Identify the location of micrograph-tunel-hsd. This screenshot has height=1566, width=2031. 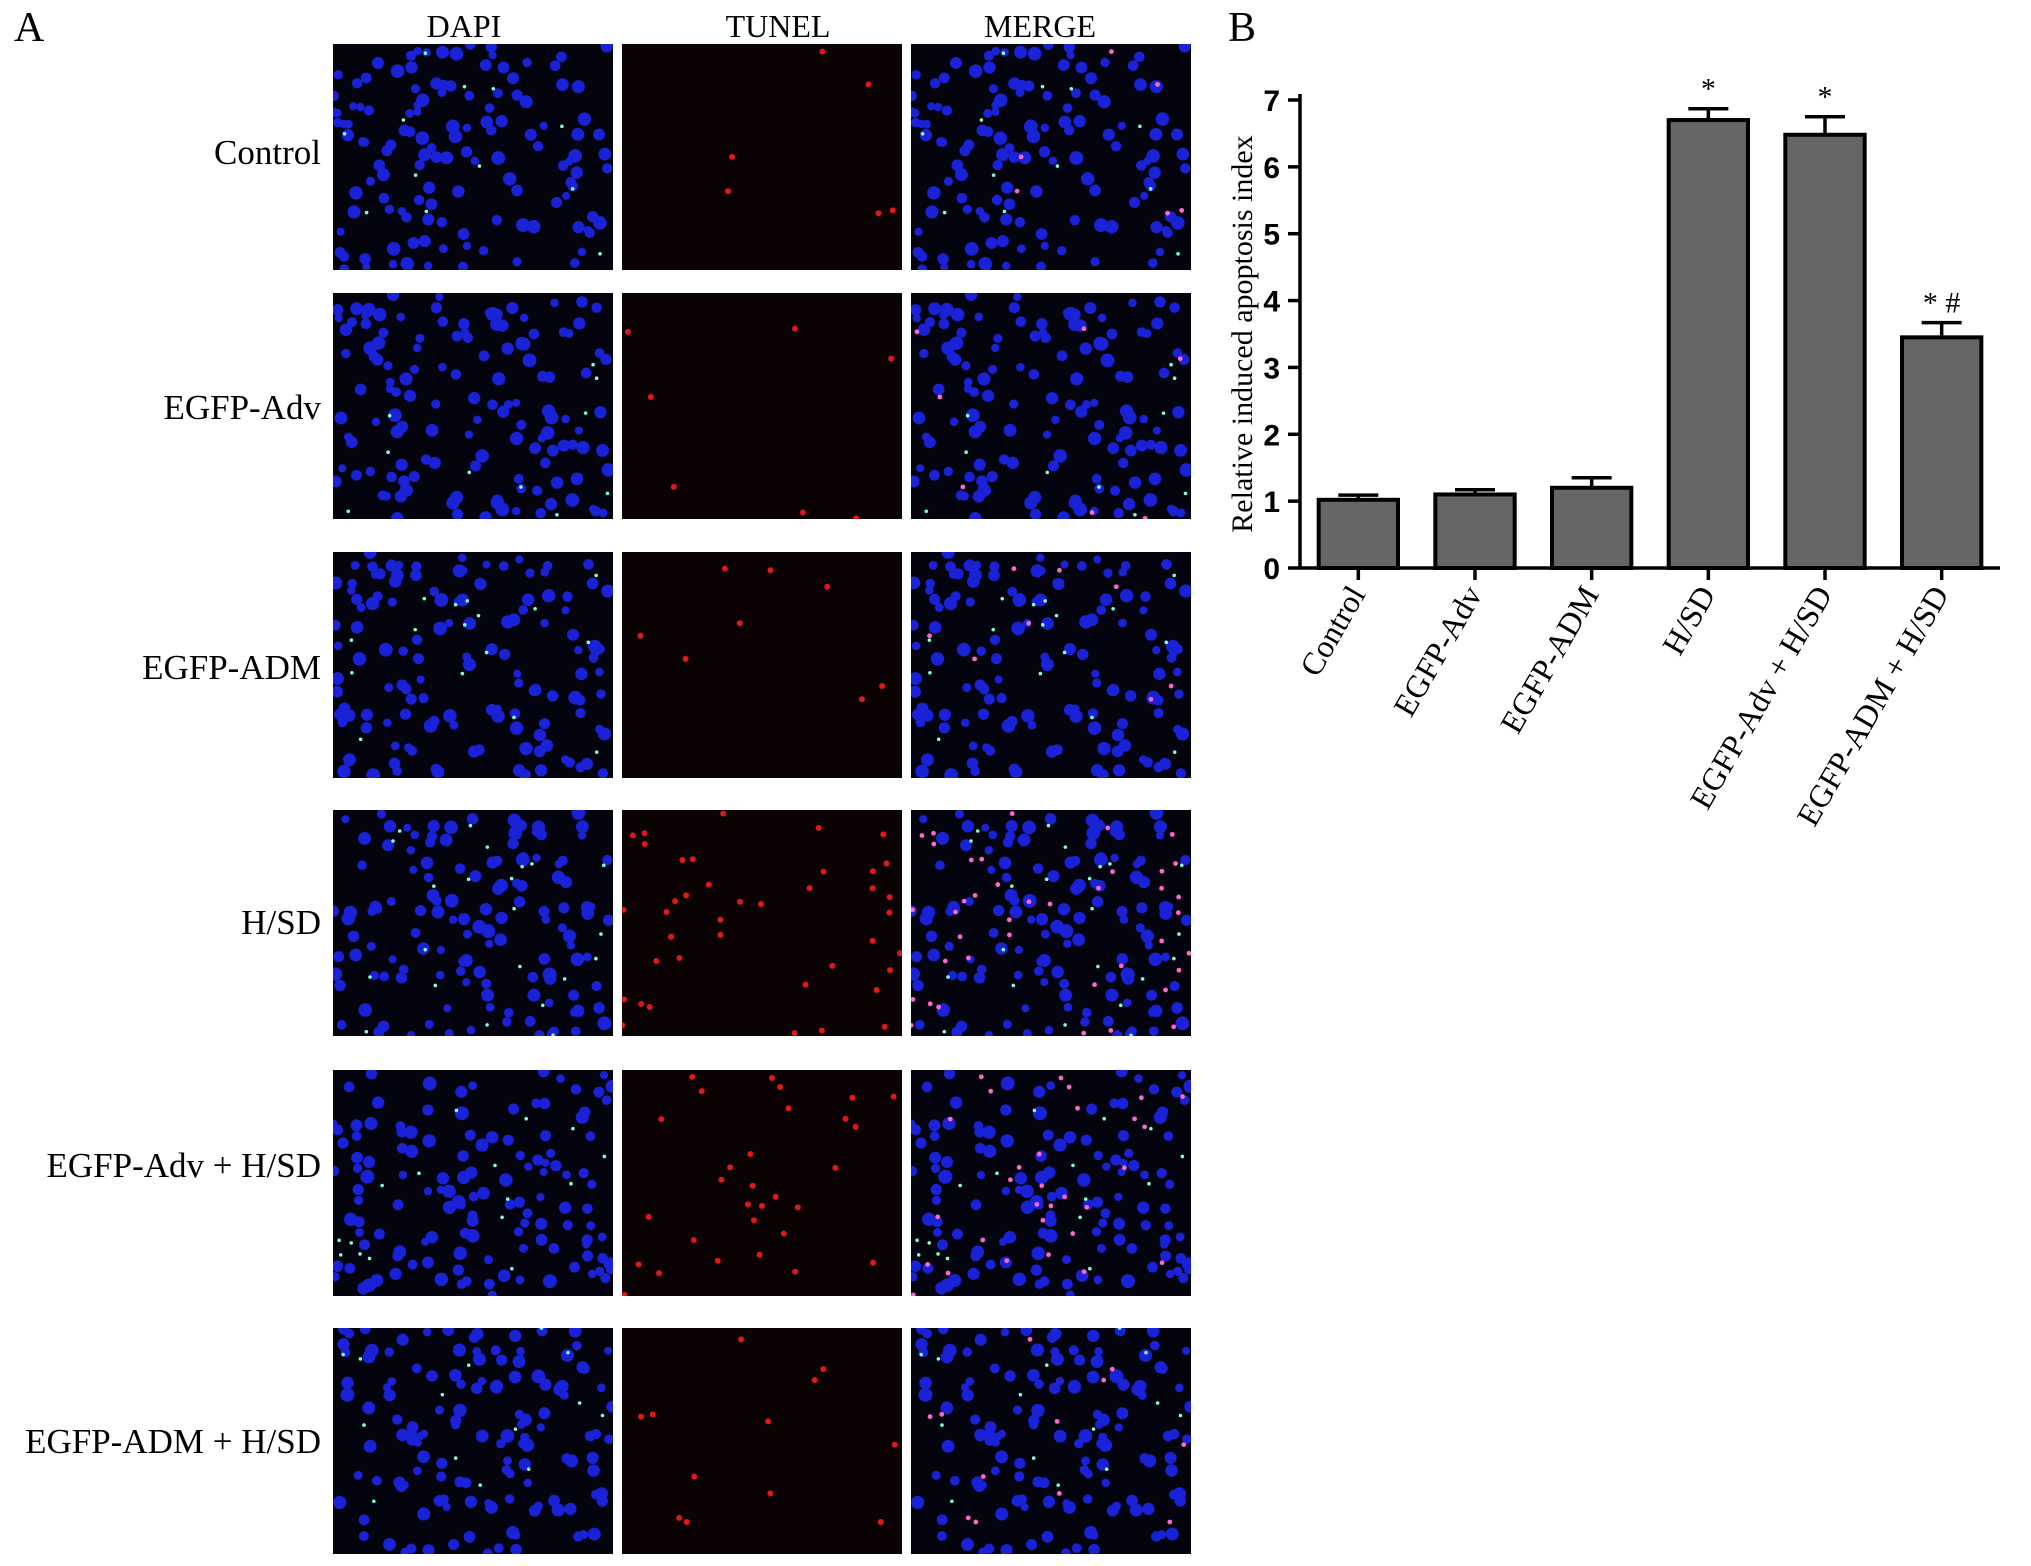
(762, 923).